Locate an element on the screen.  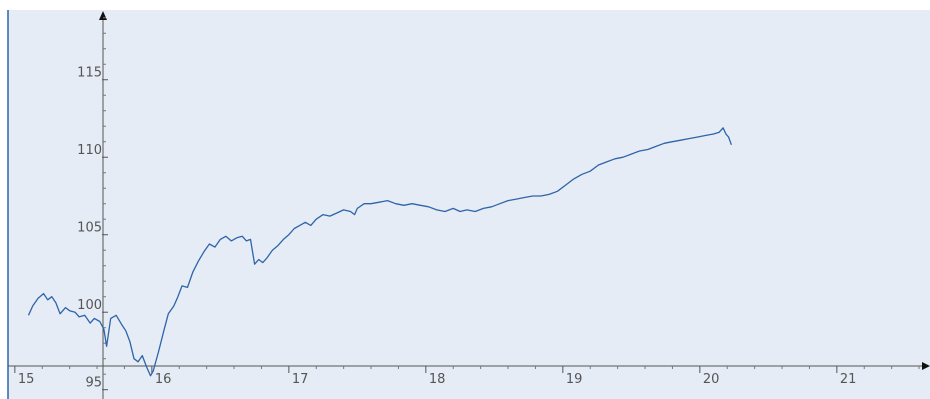
x-tick-label: 18 is located at coordinates (437, 379).